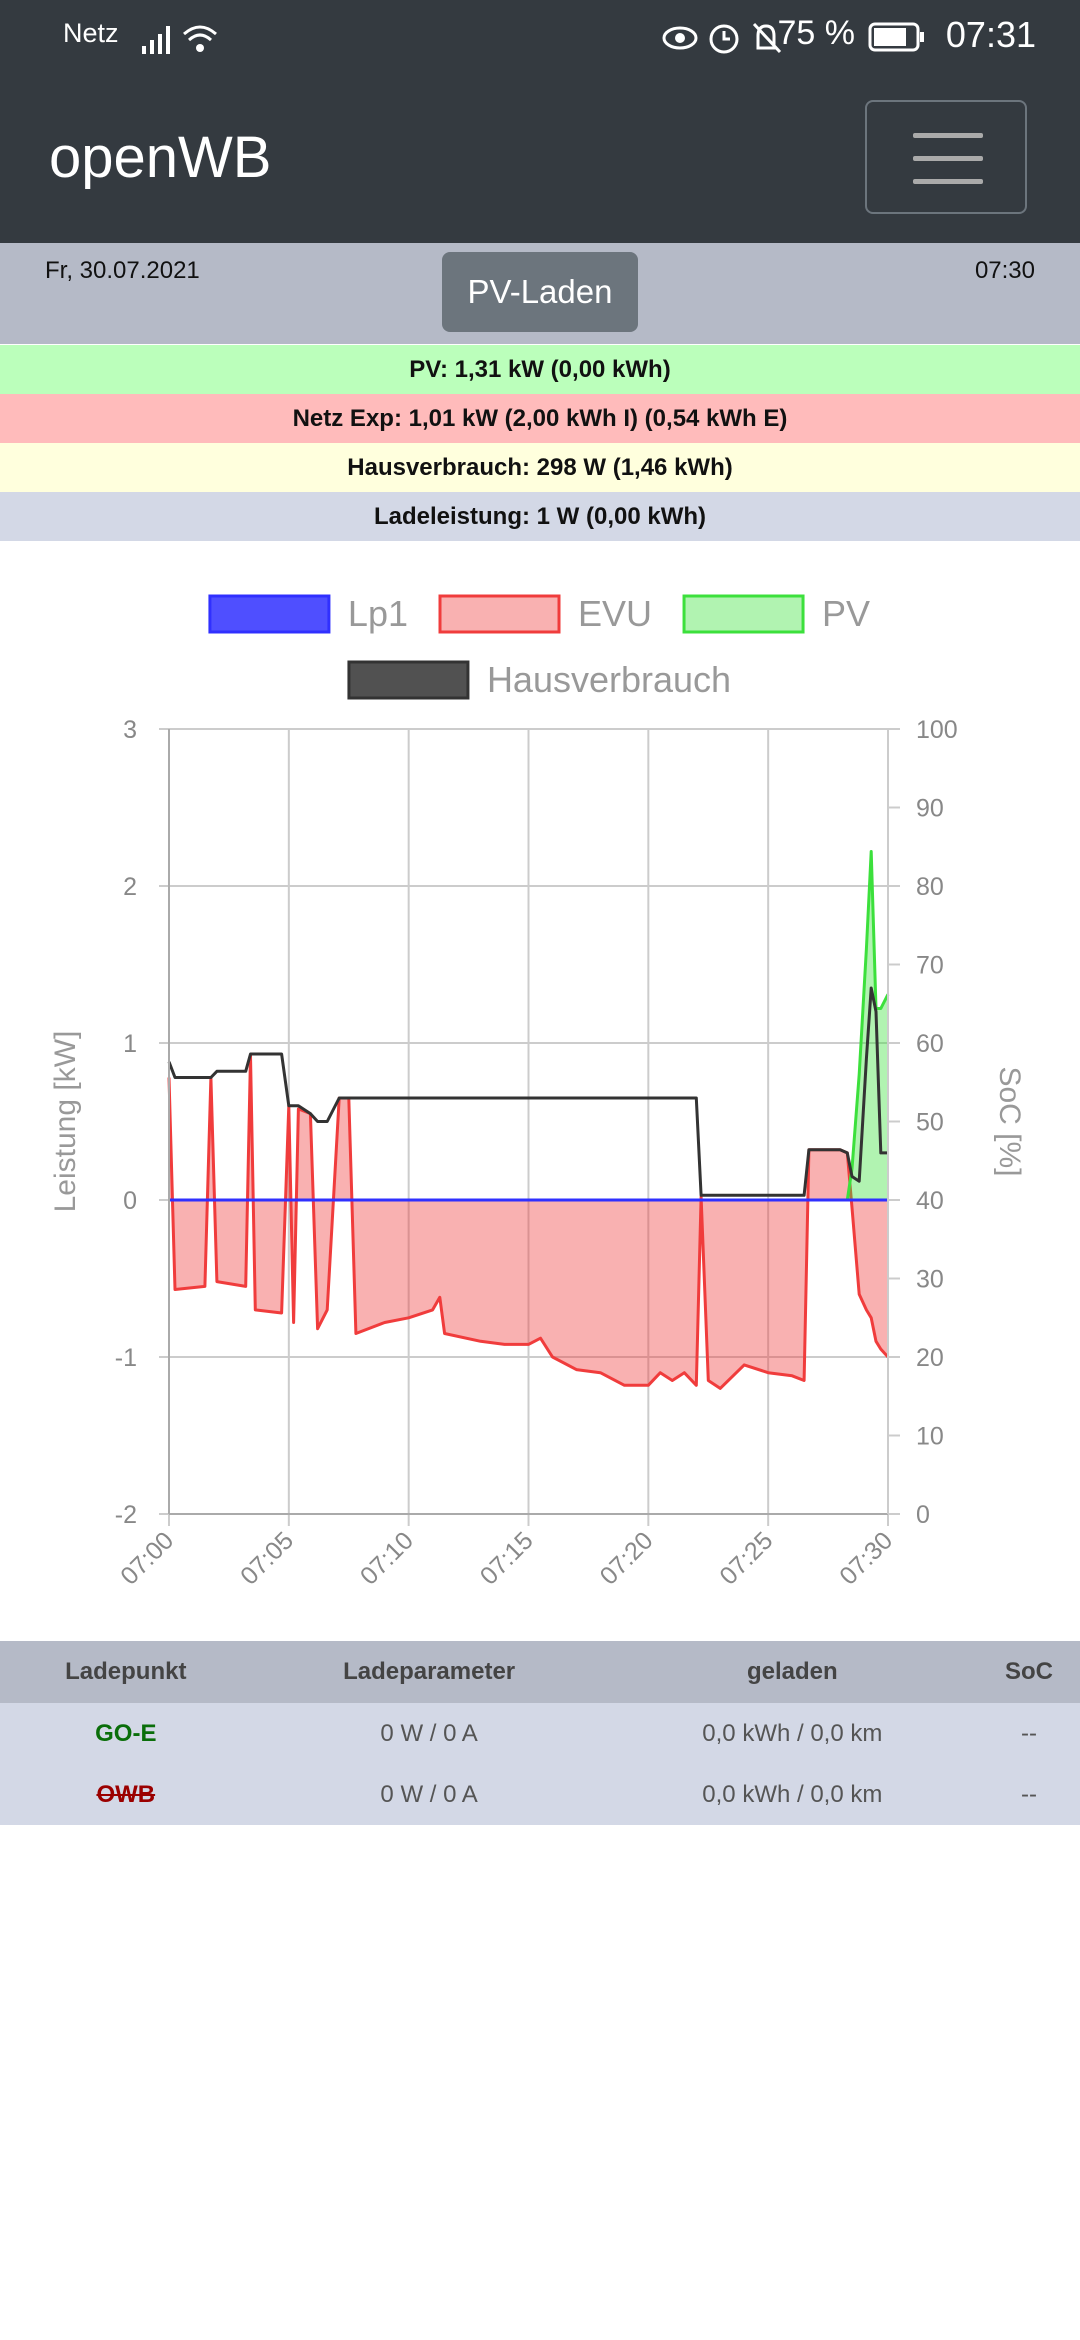  What do you see at coordinates (179, 39) in the screenshot?
I see `status-icons-left` at bounding box center [179, 39].